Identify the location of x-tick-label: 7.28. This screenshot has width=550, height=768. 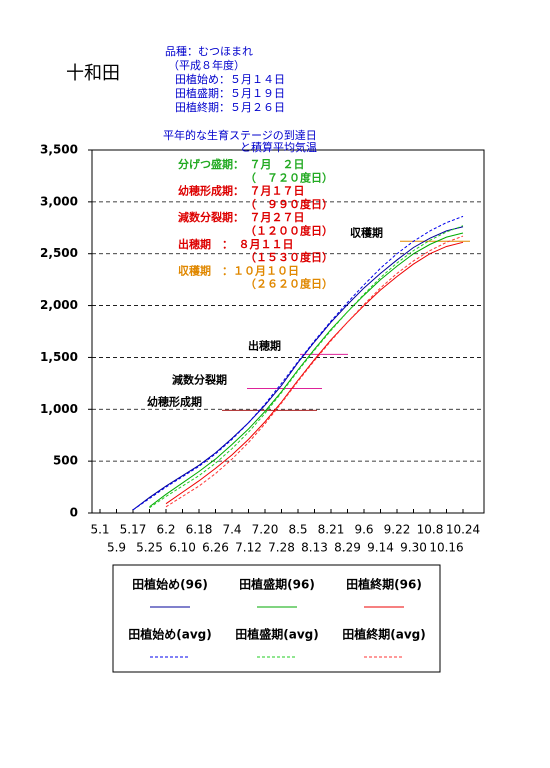
(281, 548).